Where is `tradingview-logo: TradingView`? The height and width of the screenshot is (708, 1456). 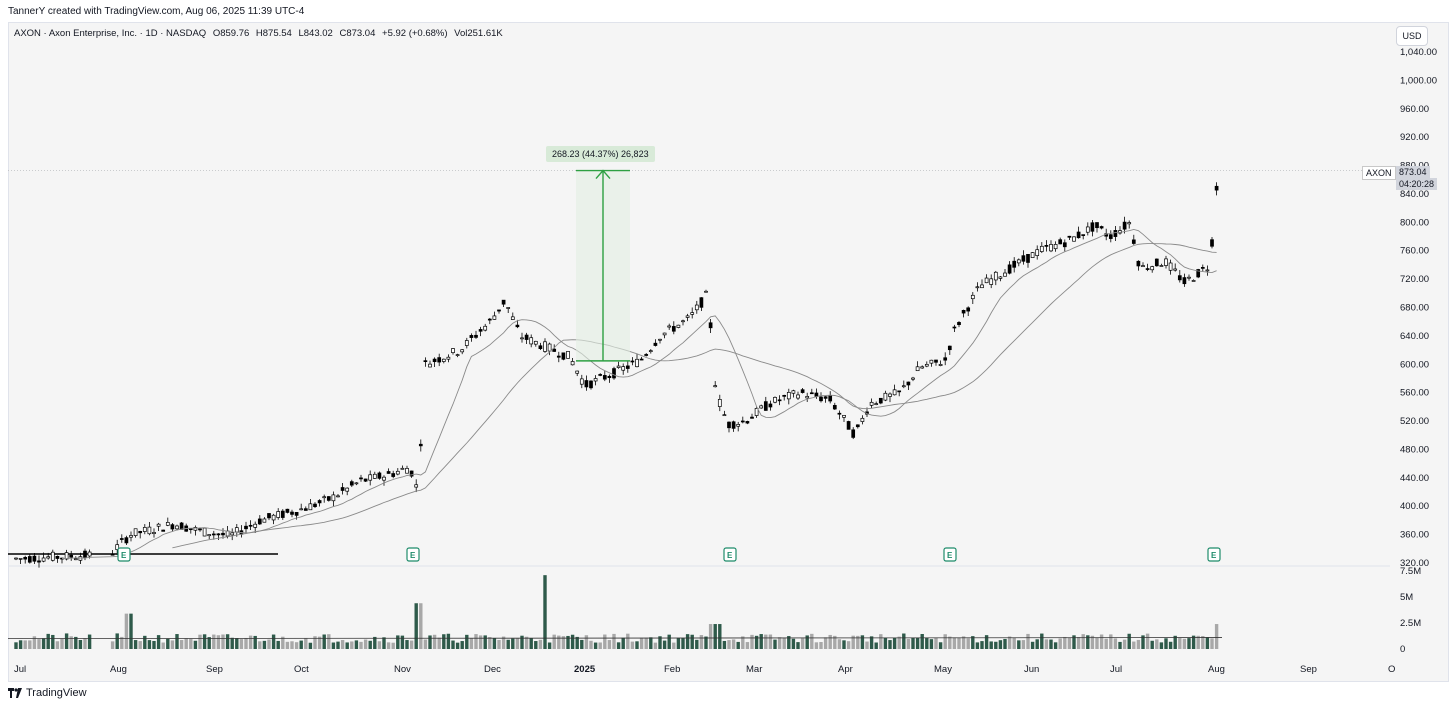 tradingview-logo: TradingView is located at coordinates (47, 693).